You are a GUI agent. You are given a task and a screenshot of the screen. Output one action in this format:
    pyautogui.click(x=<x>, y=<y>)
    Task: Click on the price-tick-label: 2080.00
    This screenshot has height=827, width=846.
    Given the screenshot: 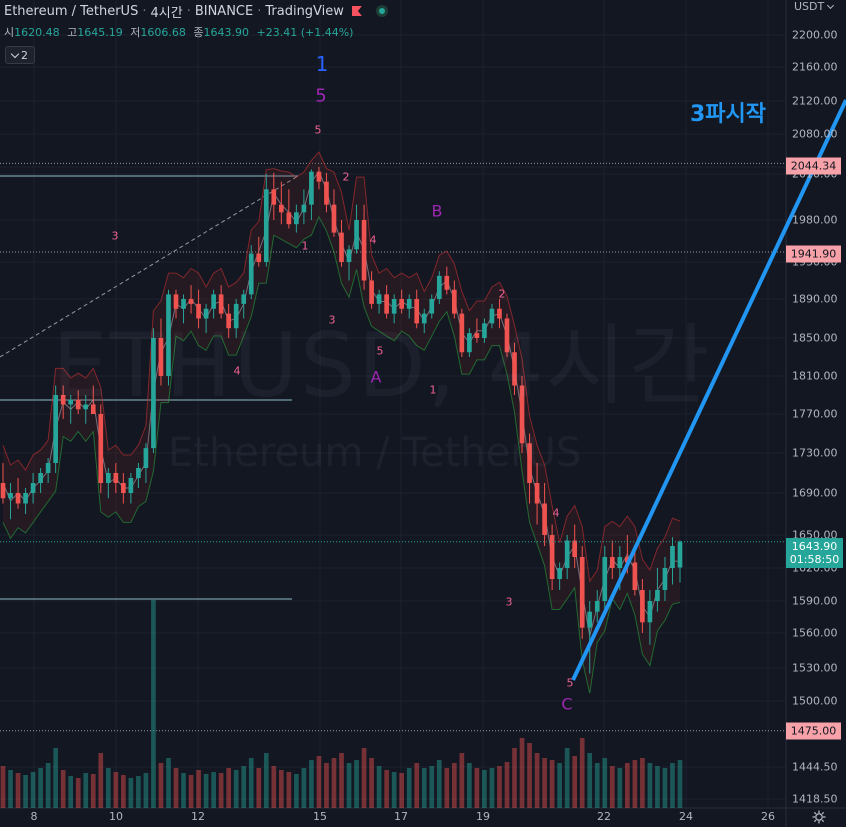 What is the action you would take?
    pyautogui.click(x=815, y=134)
    